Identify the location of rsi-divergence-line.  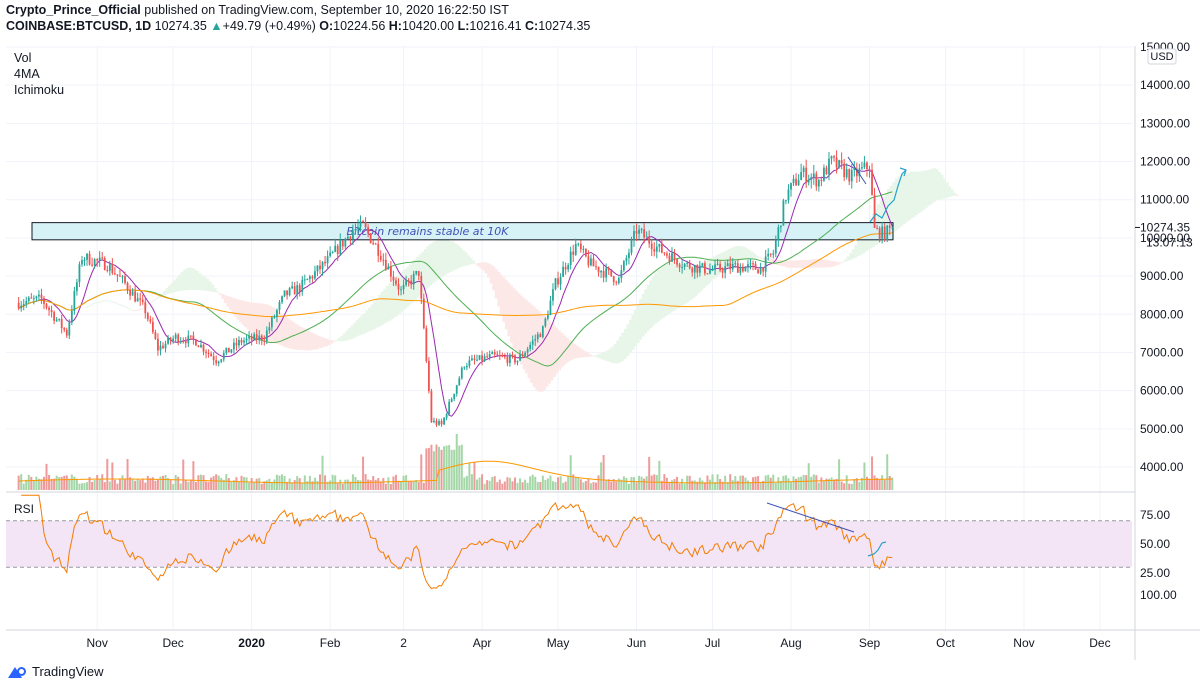
(810, 517).